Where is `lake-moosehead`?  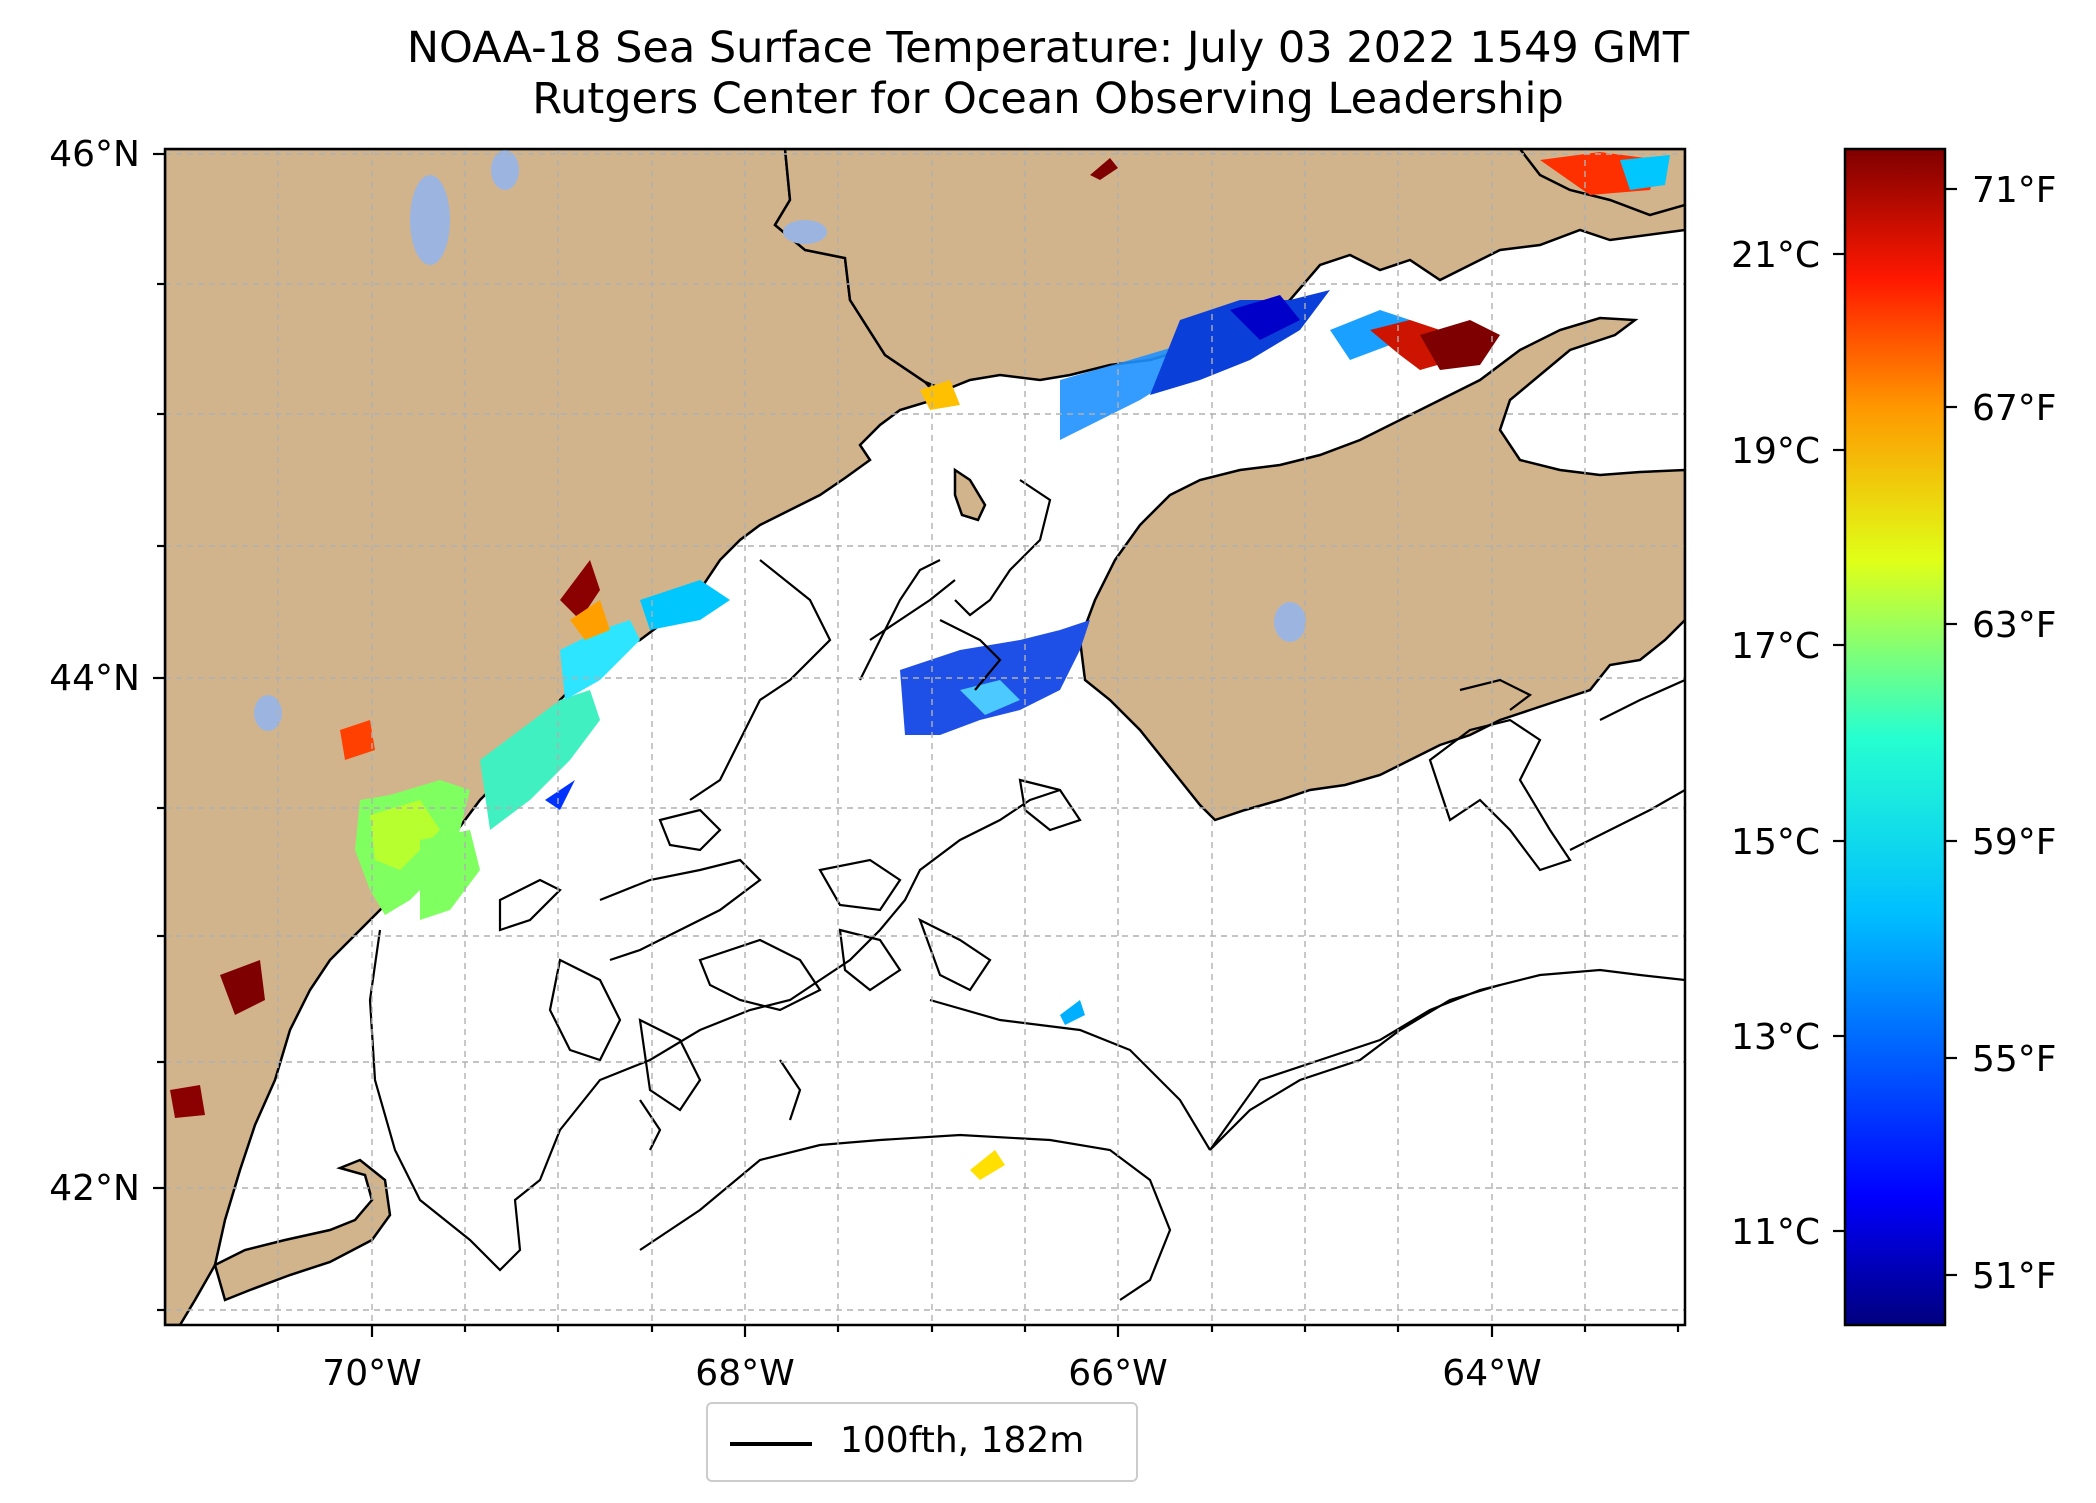
lake-moosehead is located at coordinates (430, 220).